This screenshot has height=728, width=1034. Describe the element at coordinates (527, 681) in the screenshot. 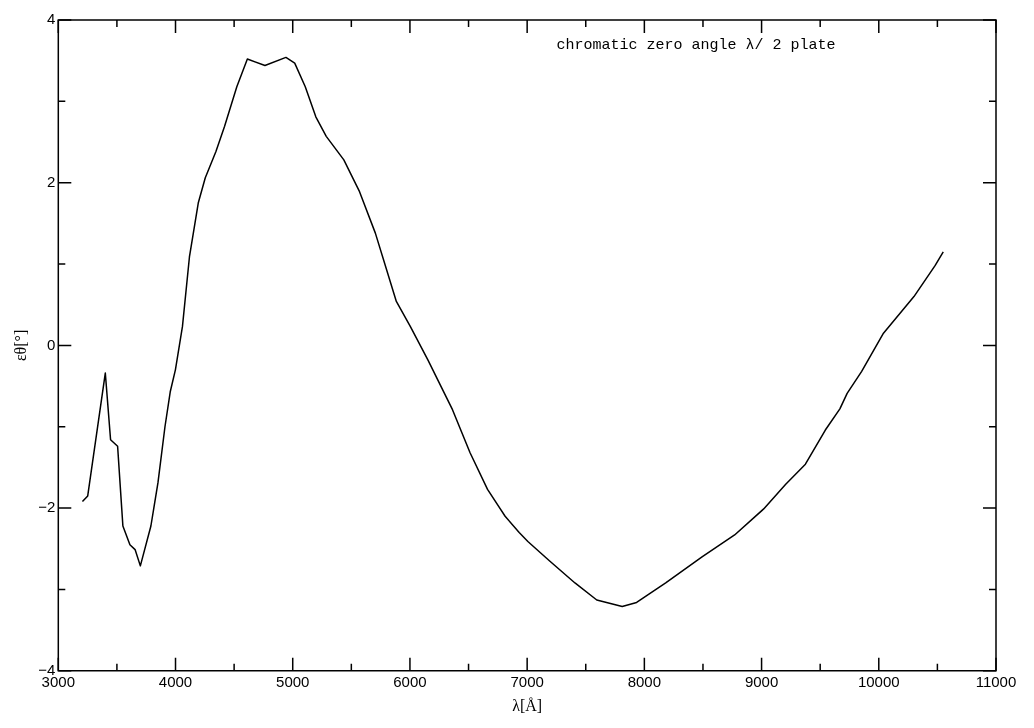

I see `x-tick-label: 7000` at that location.